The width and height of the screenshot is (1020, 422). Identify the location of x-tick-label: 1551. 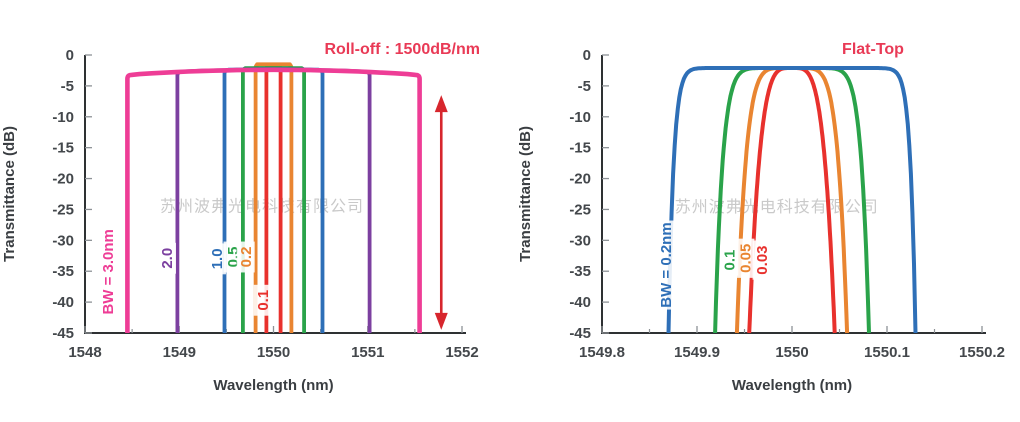
(367, 352).